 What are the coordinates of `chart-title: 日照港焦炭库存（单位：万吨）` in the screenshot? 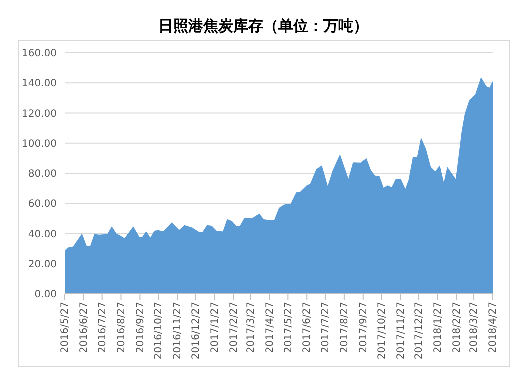 It's located at (264, 26).